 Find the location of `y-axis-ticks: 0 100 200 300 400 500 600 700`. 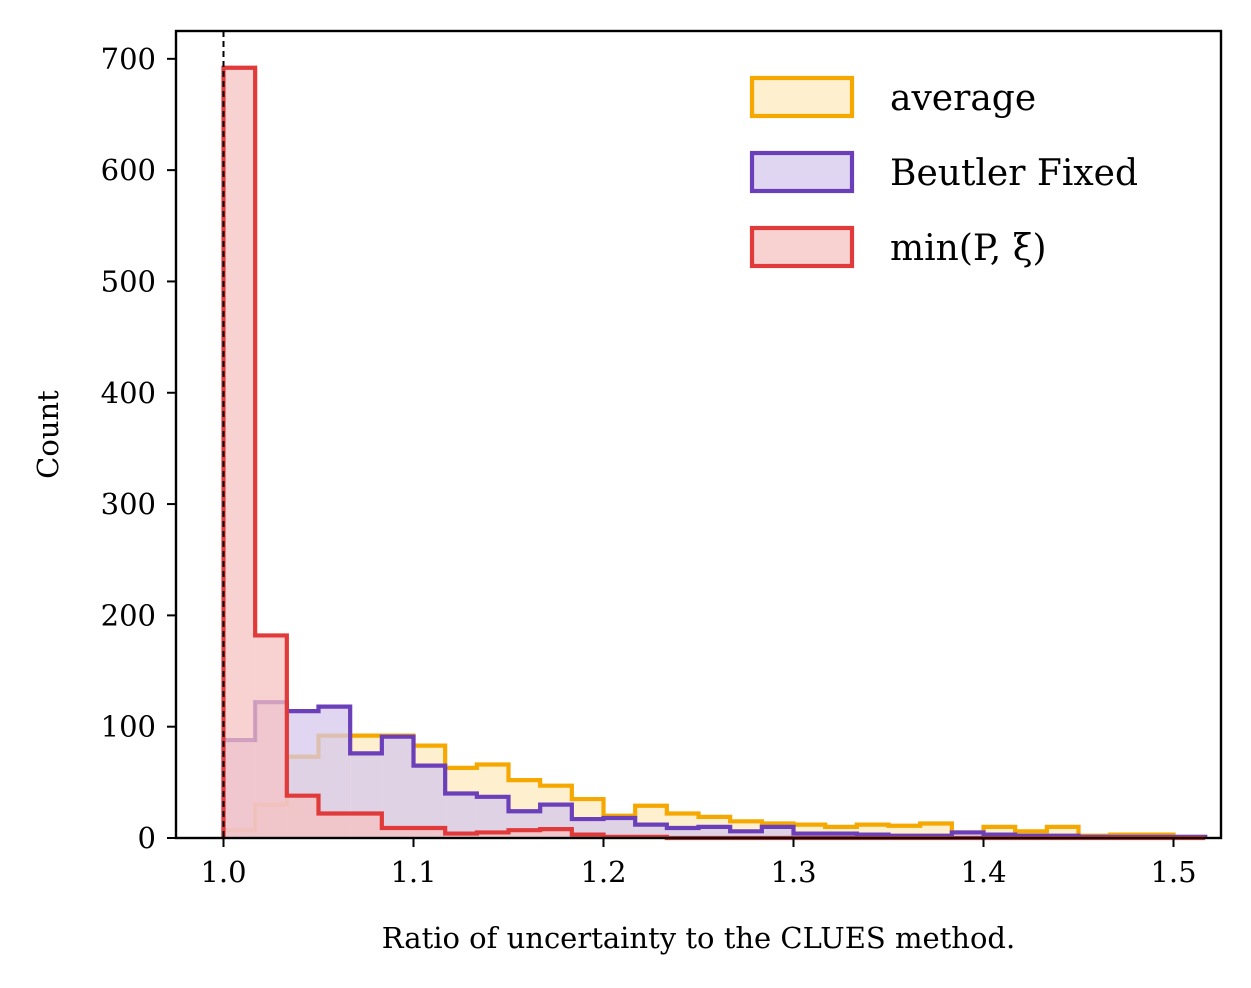

y-axis-ticks: 0 100 200 300 400 500 600 700 is located at coordinates (138, 448).